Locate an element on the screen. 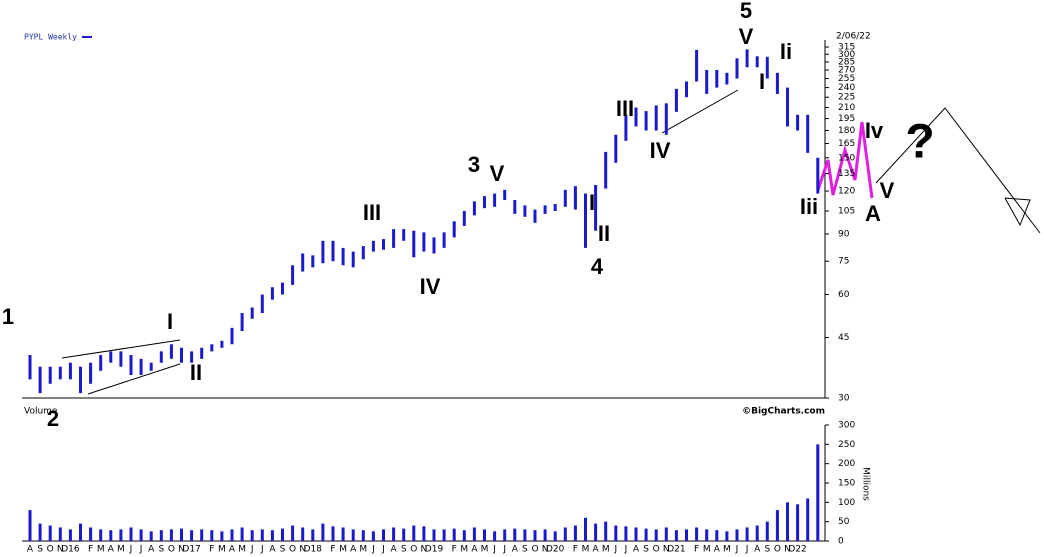 Image resolution: width=1044 pixels, height=557 pixels. wave-label: A is located at coordinates (873, 213).